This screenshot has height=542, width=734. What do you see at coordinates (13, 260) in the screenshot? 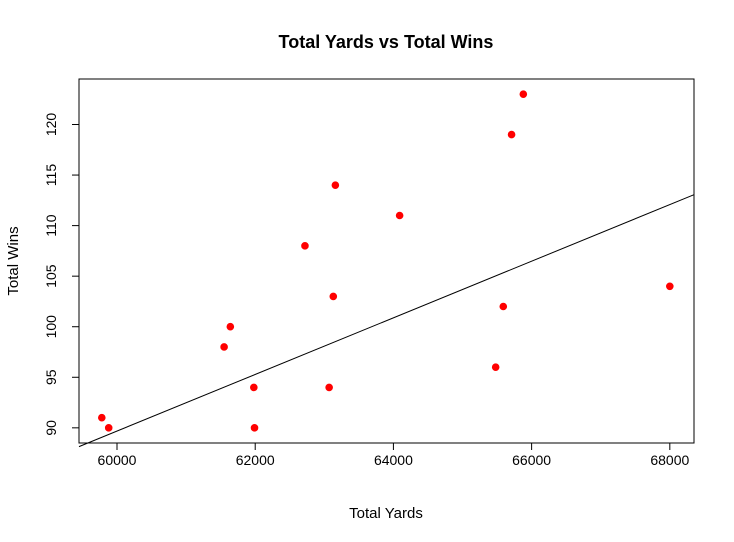
I see `y-axis-label: Total Wins` at bounding box center [13, 260].